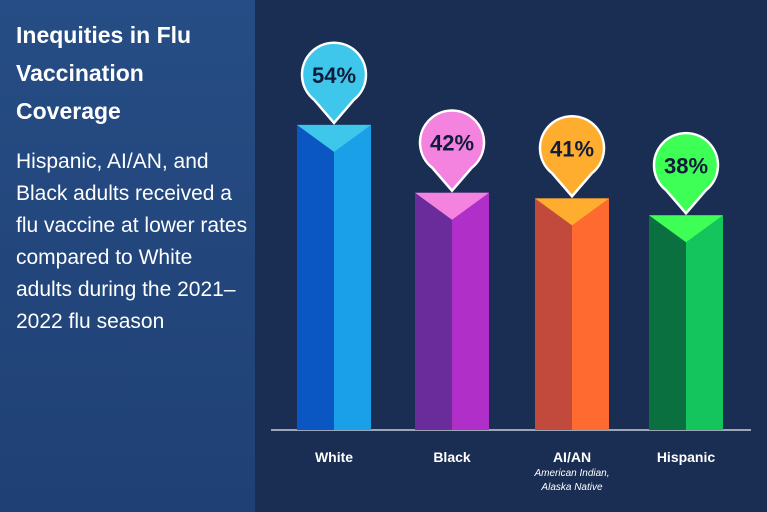 The width and height of the screenshot is (767, 512). What do you see at coordinates (452, 206) in the screenshot?
I see `bar-black-cap` at bounding box center [452, 206].